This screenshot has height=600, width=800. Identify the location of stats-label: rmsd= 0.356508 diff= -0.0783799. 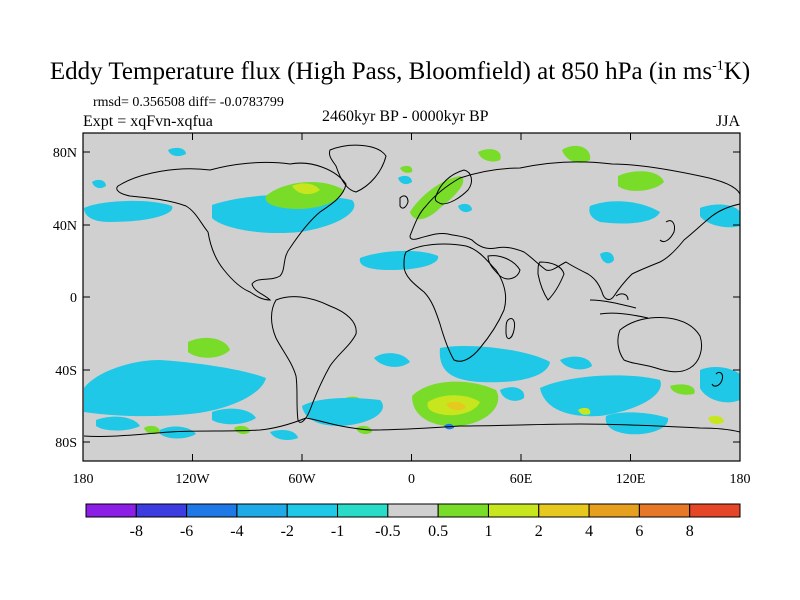
(188, 102).